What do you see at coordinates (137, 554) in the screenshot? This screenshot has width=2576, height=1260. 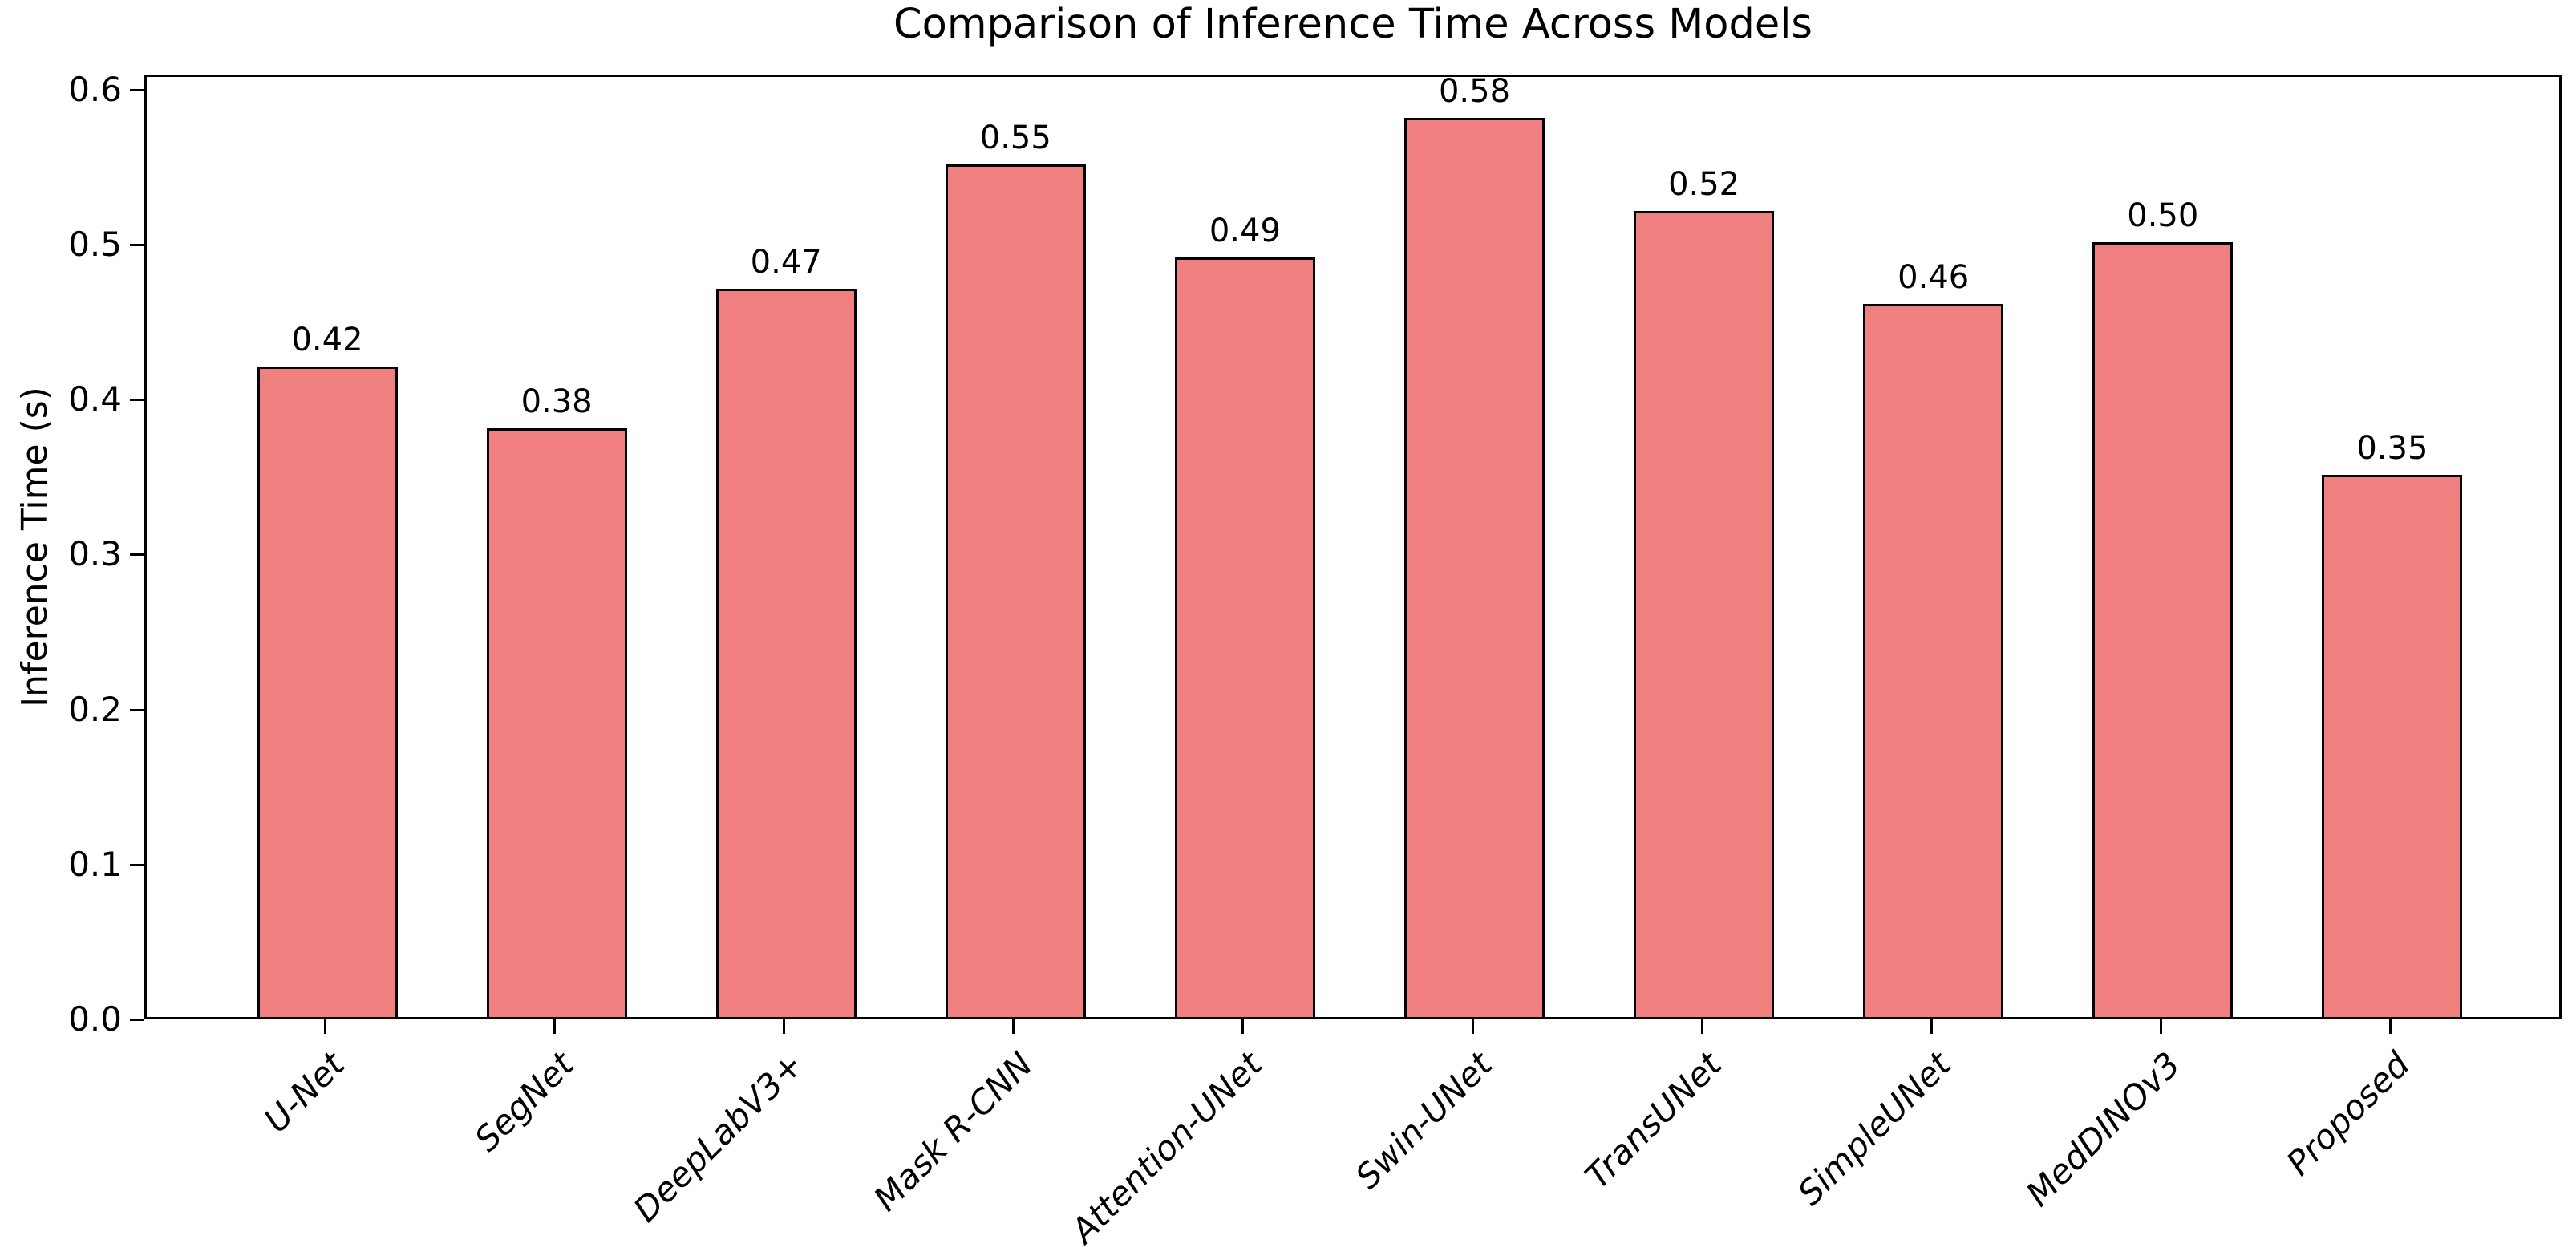 I see `y-tick-0.3` at bounding box center [137, 554].